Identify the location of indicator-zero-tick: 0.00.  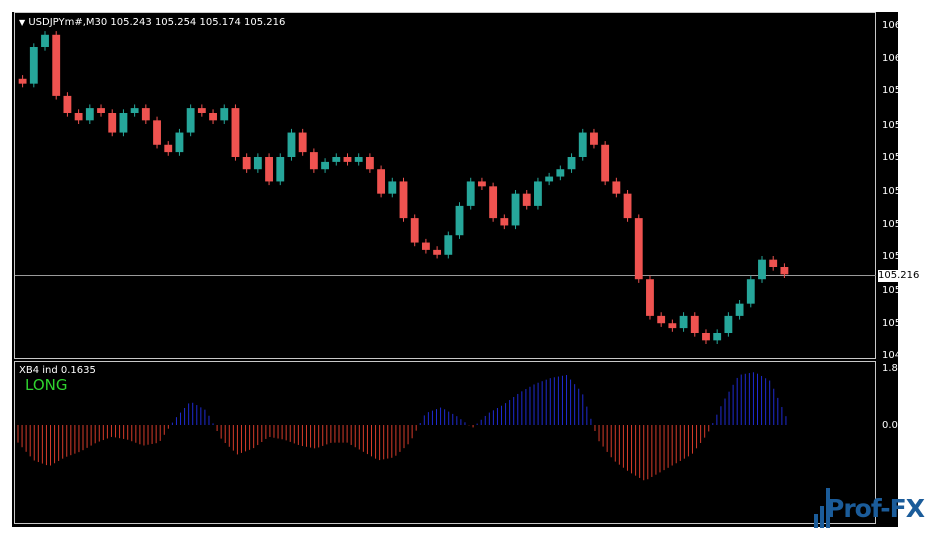
(893, 425).